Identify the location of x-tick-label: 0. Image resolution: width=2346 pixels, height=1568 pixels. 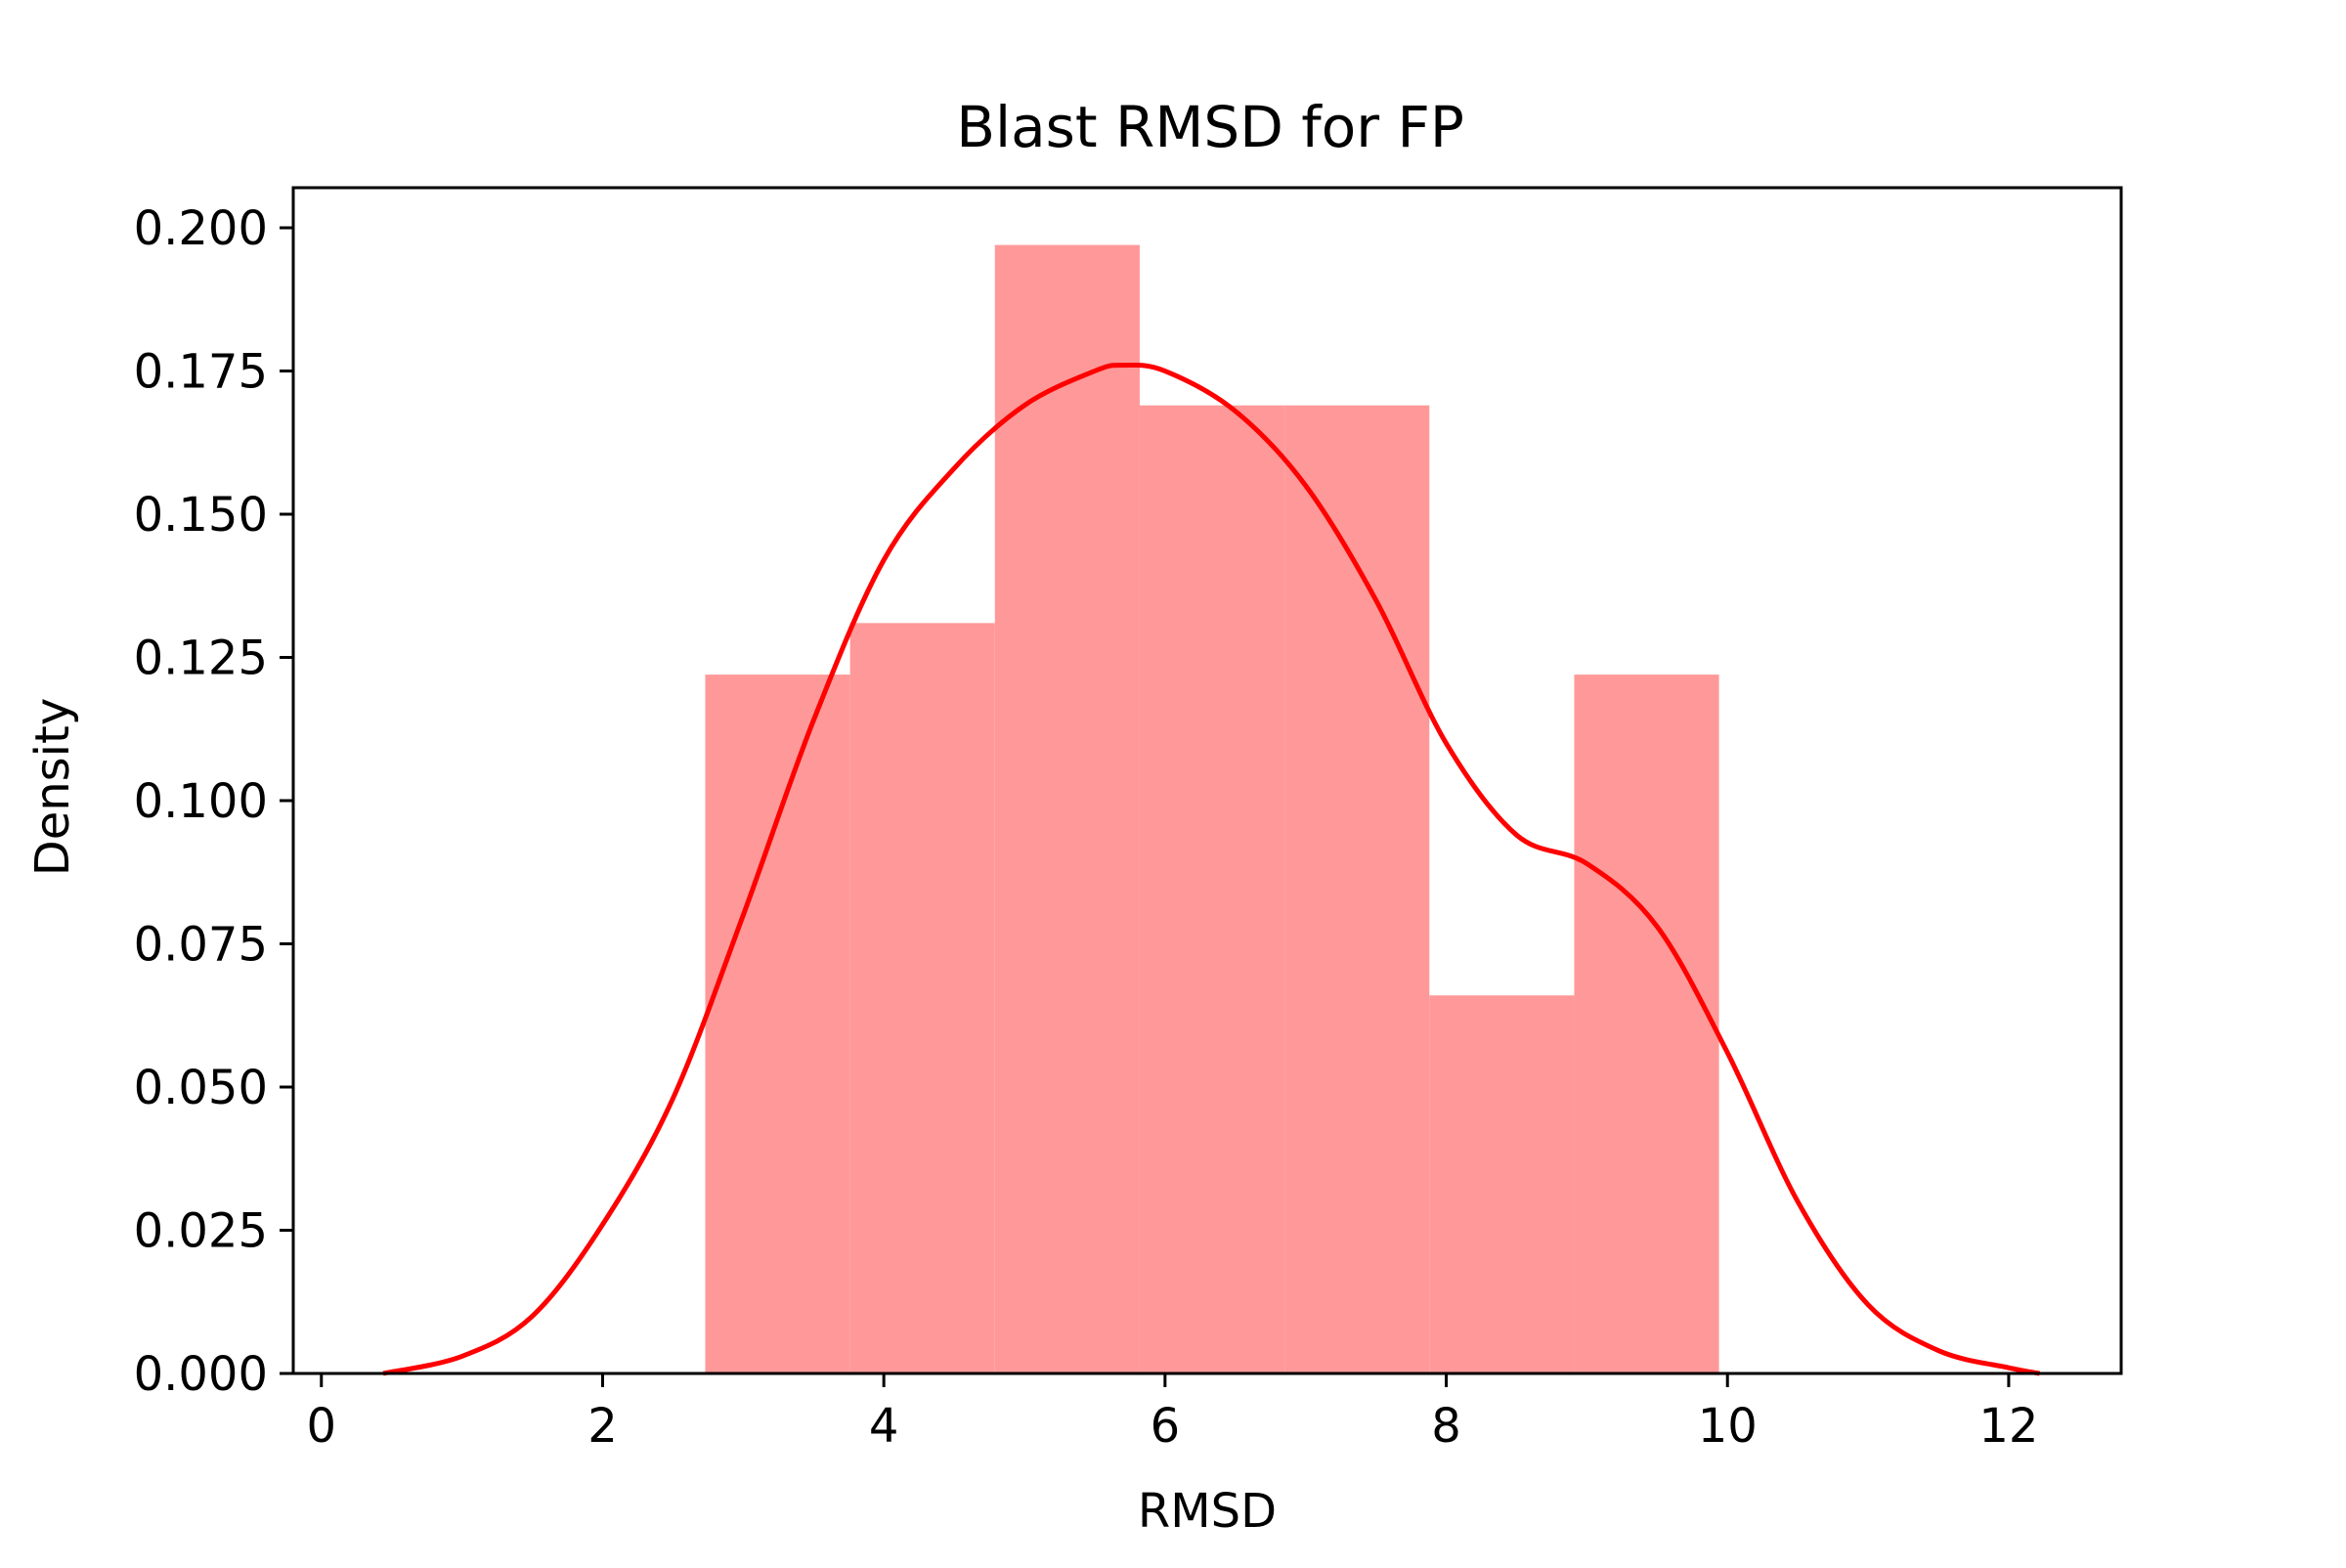
(321, 1427).